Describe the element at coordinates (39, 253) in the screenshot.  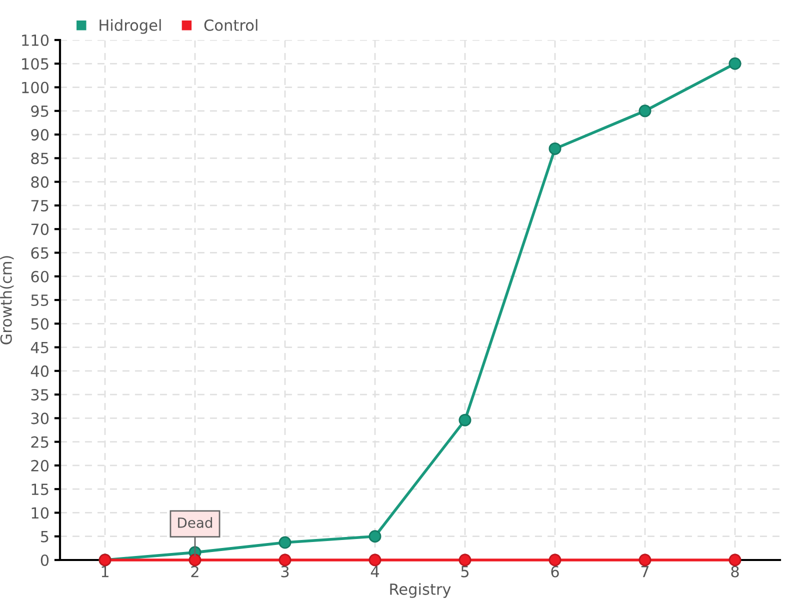
I see `y-tick-label: 65` at that location.